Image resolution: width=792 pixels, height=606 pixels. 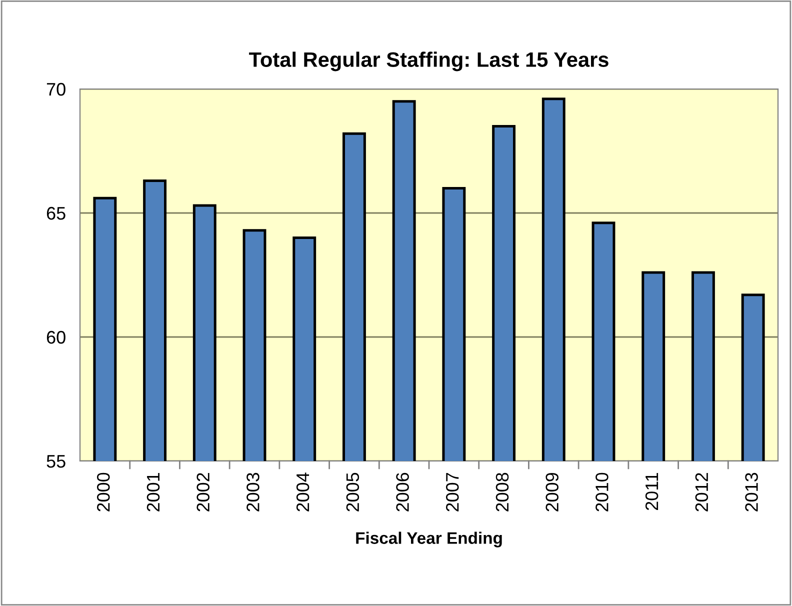 What do you see at coordinates (56, 213) in the screenshot?
I see `y-tick-label: 65` at bounding box center [56, 213].